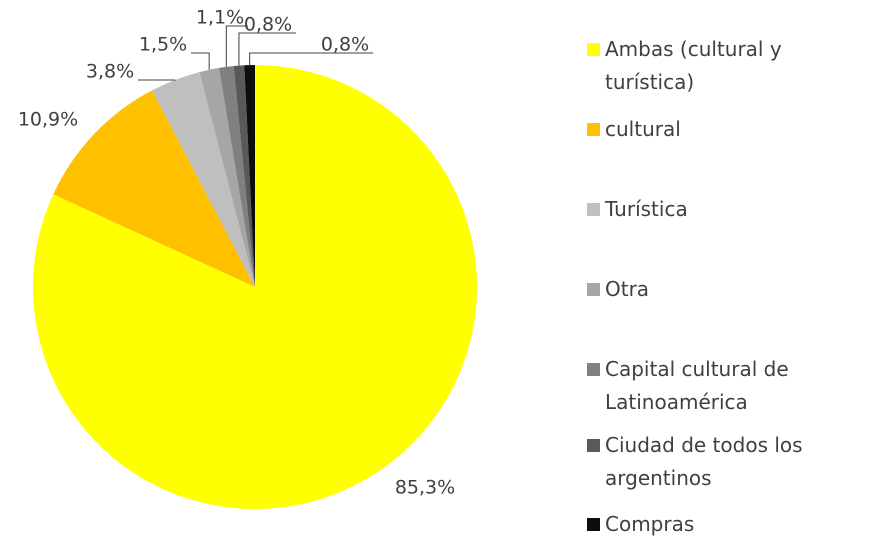 The image size is (873, 537). What do you see at coordinates (697, 385) in the screenshot?
I see `legend-label: Capital cultural de Latinoamérica` at bounding box center [697, 385].